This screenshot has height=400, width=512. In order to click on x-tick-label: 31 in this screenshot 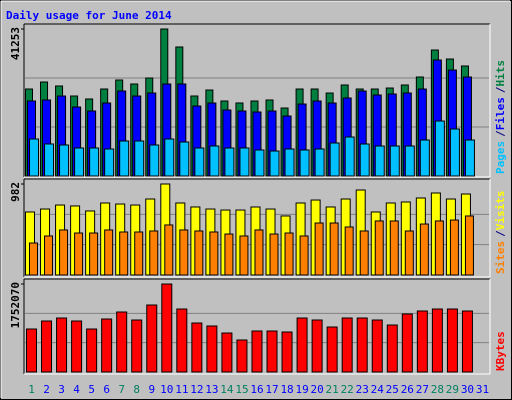, I will do `click(482, 389)`.